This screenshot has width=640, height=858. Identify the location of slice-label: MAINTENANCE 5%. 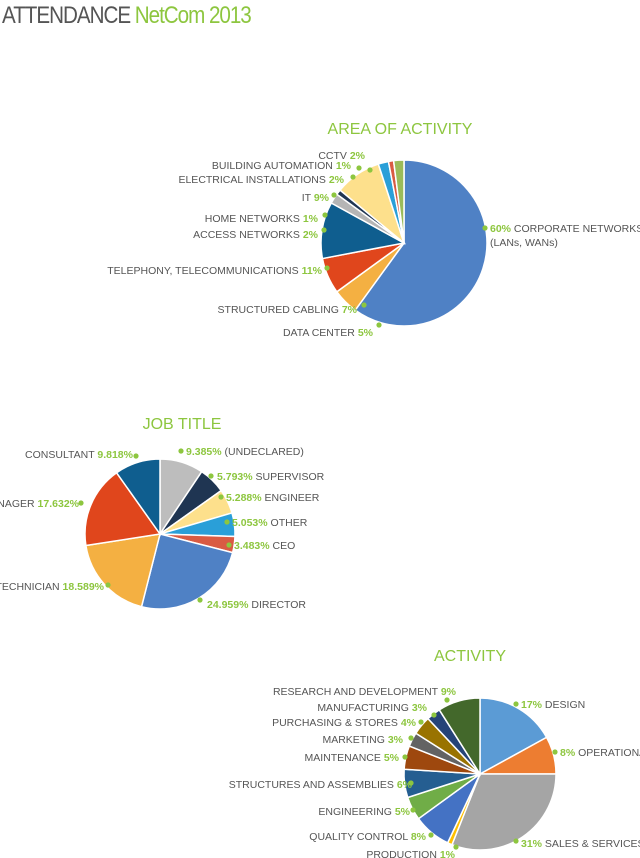
(351, 758).